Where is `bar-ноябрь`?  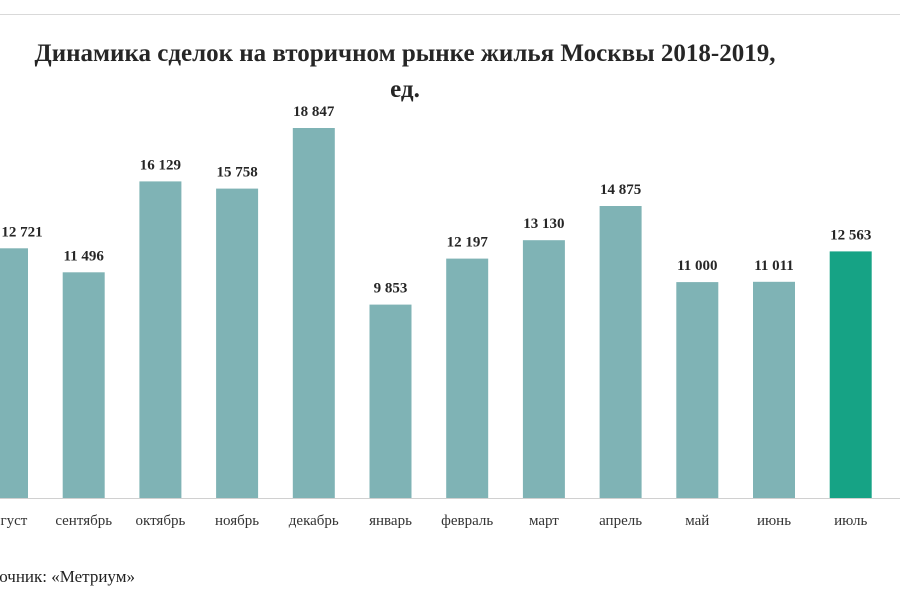
bar-ноябрь is located at coordinates (237, 343).